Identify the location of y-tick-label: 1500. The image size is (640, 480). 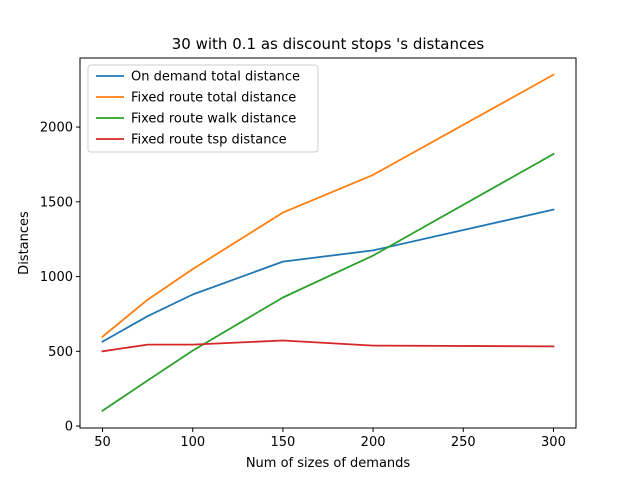
(56, 202).